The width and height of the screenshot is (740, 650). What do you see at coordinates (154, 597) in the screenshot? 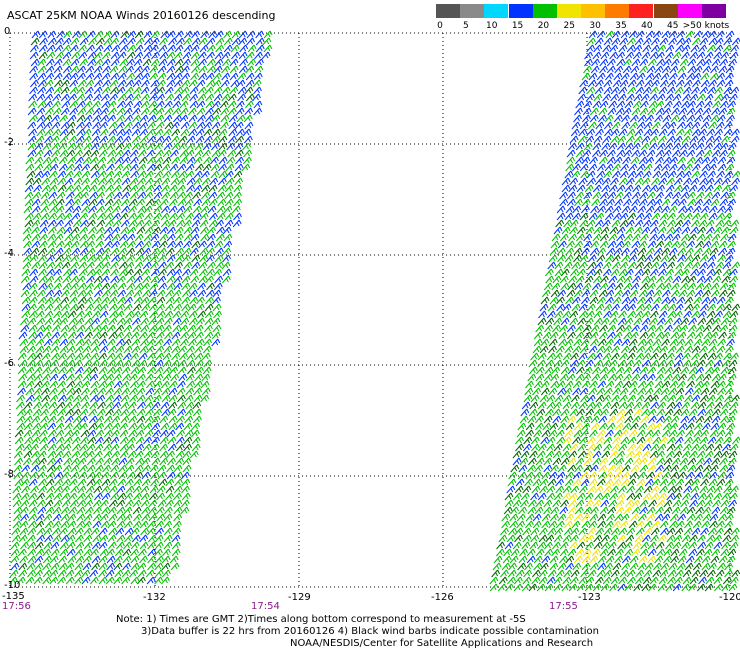
I see `lon-label-132: -132` at bounding box center [154, 597].